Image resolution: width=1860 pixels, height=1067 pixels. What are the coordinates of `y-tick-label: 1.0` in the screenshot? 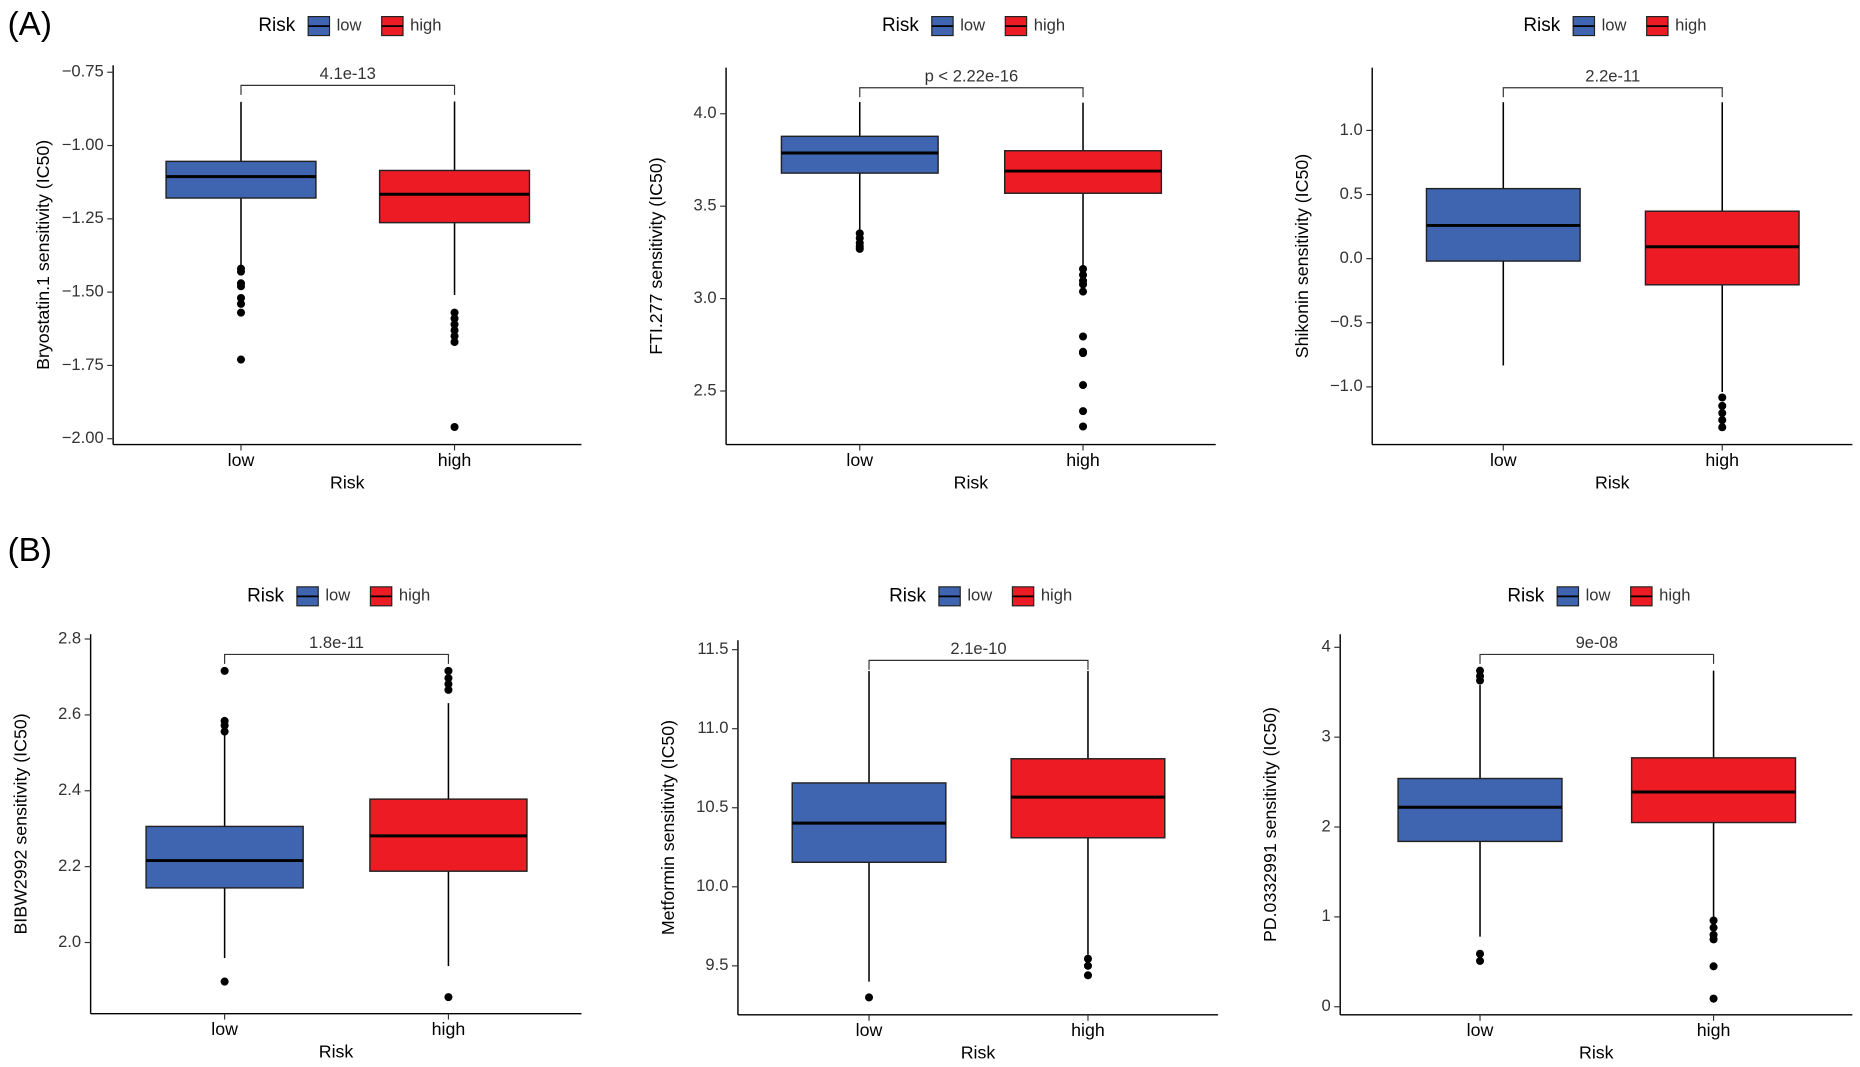 It's located at (1351, 129).